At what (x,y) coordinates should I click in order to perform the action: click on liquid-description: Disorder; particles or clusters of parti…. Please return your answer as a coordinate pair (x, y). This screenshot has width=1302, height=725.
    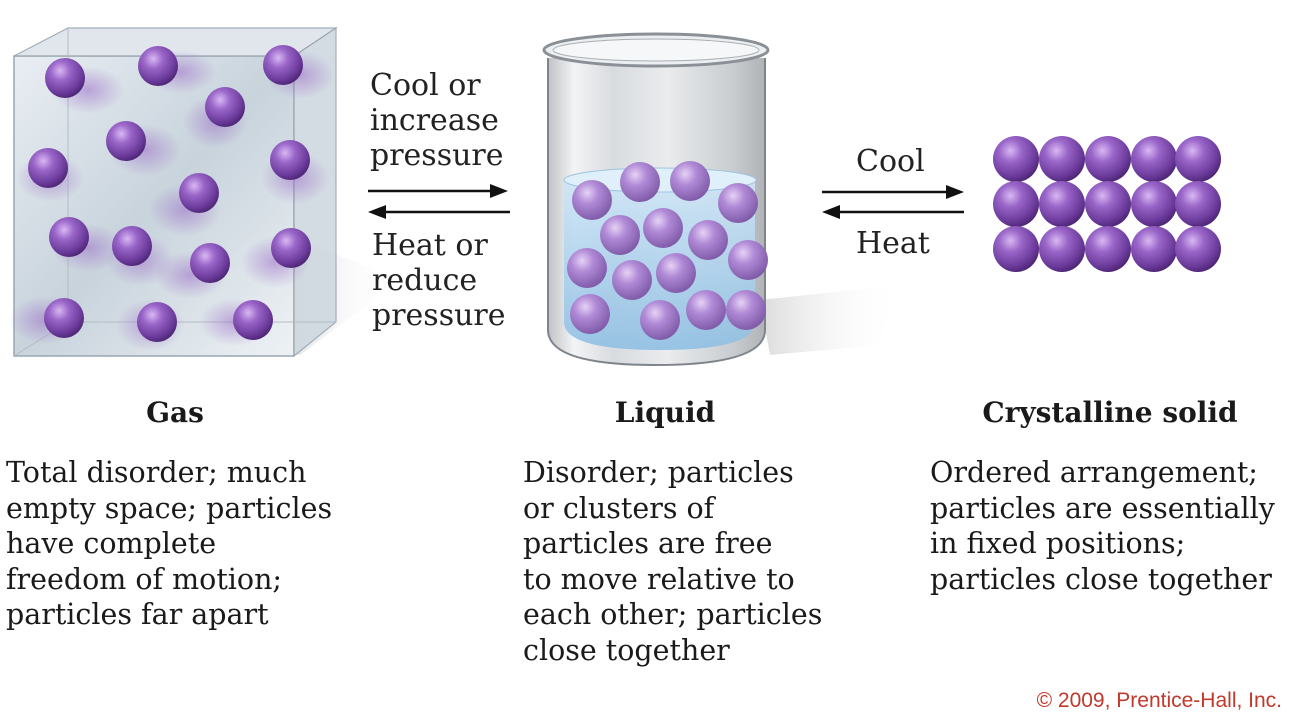
    Looking at the image, I should click on (673, 561).